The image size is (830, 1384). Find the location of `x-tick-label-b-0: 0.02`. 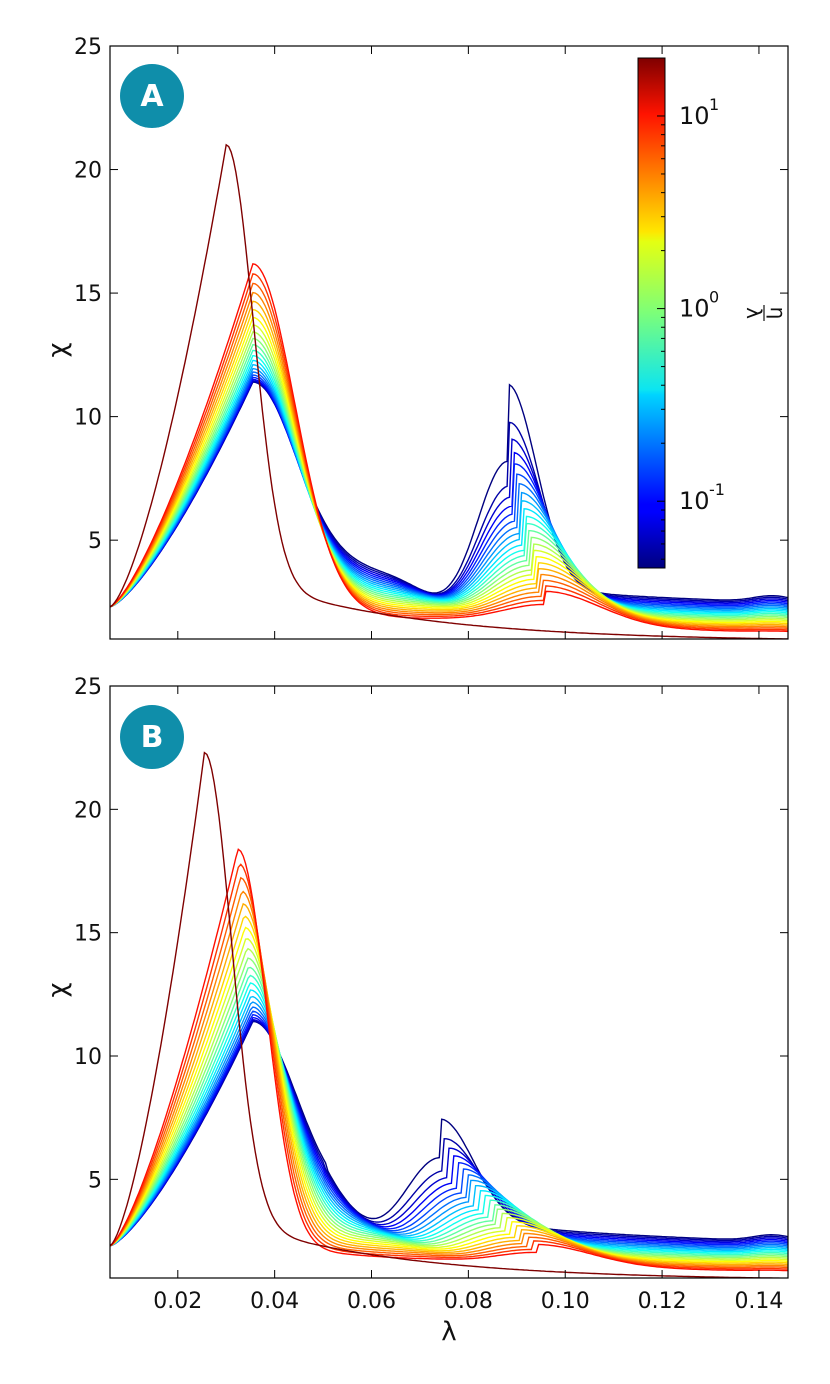

x-tick-label-b-0: 0.02 is located at coordinates (177, 1301).